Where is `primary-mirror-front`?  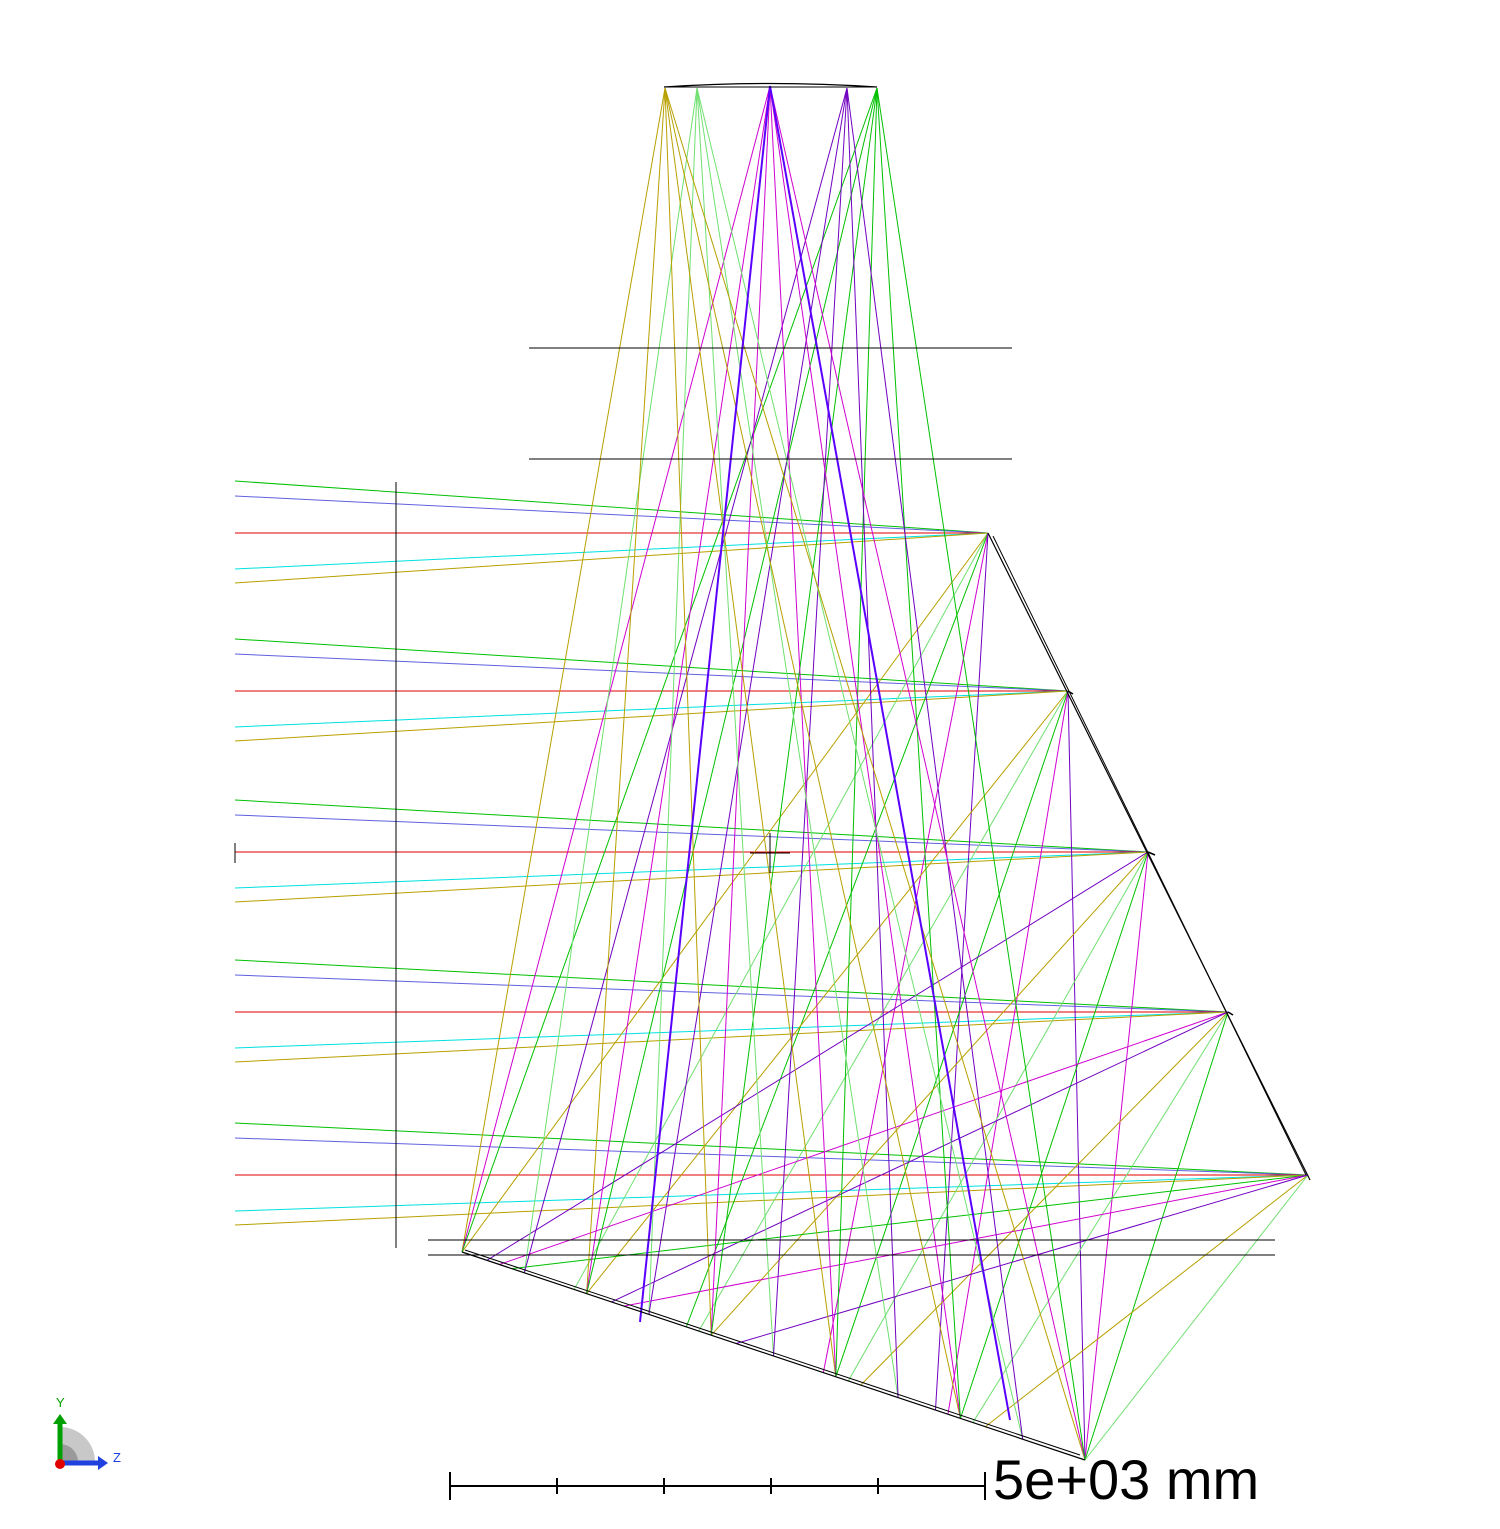 primary-mirror-front is located at coordinates (1149, 856).